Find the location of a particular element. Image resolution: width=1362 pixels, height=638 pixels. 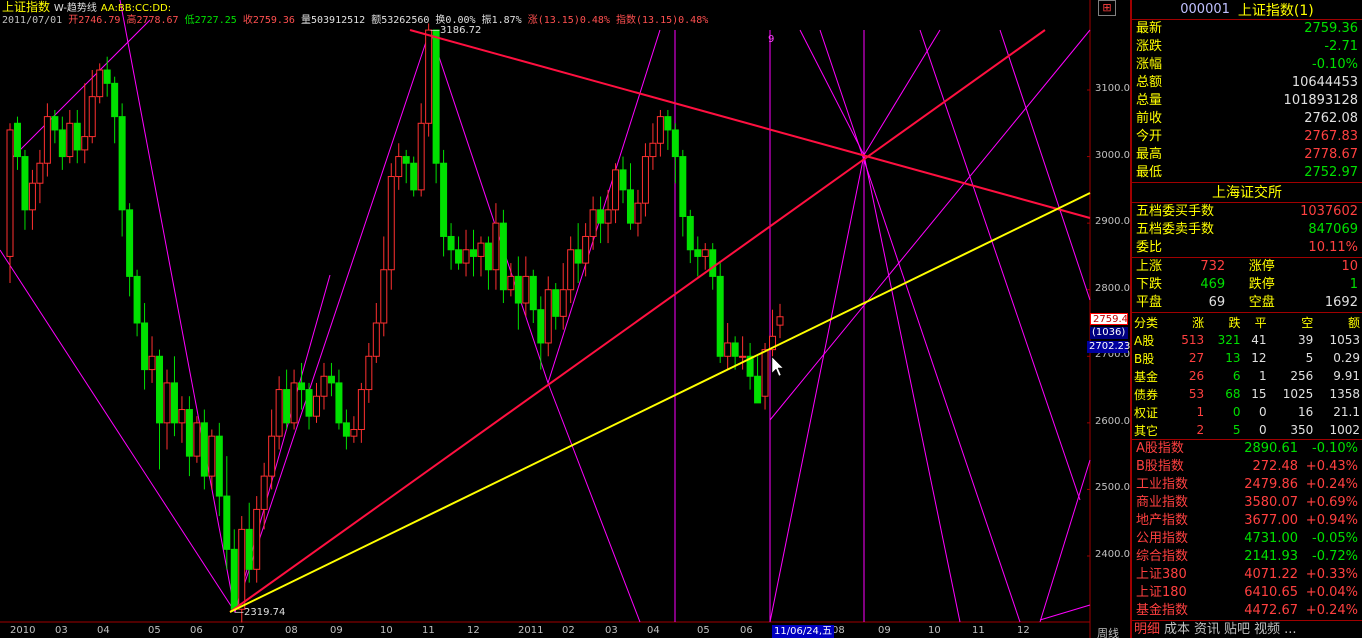

x-tick-label: 2010 is located at coordinates (23, 630).